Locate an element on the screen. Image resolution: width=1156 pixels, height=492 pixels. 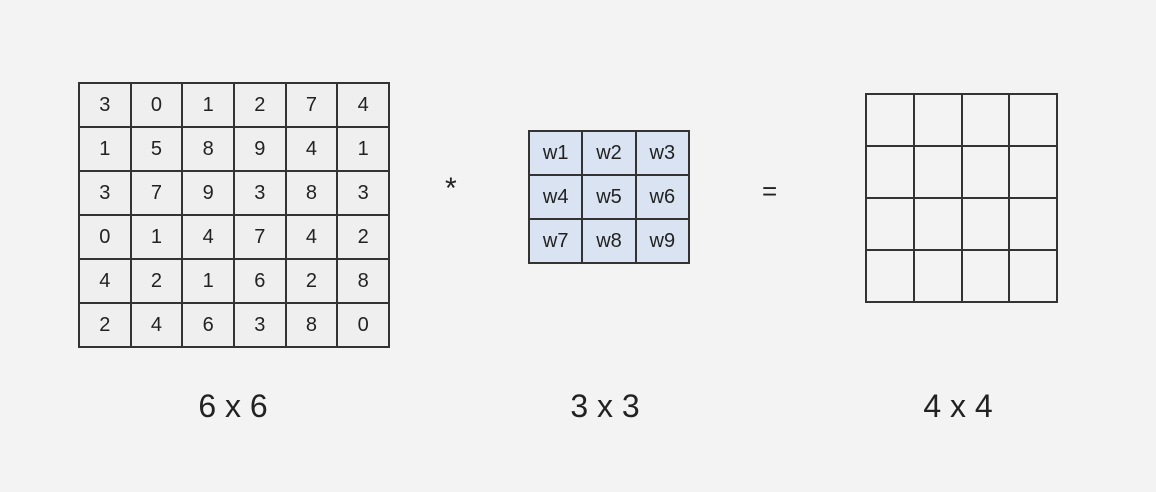
convolution-operator: * is located at coordinates (451, 188).